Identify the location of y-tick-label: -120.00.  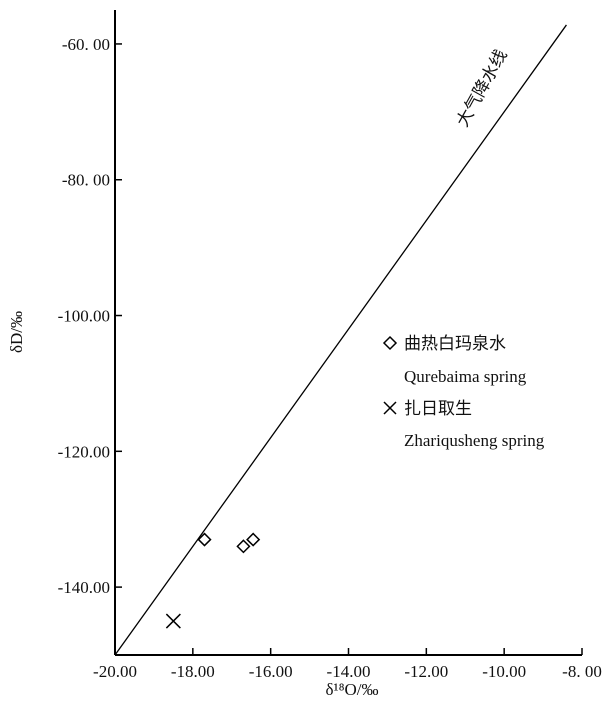
(84, 451).